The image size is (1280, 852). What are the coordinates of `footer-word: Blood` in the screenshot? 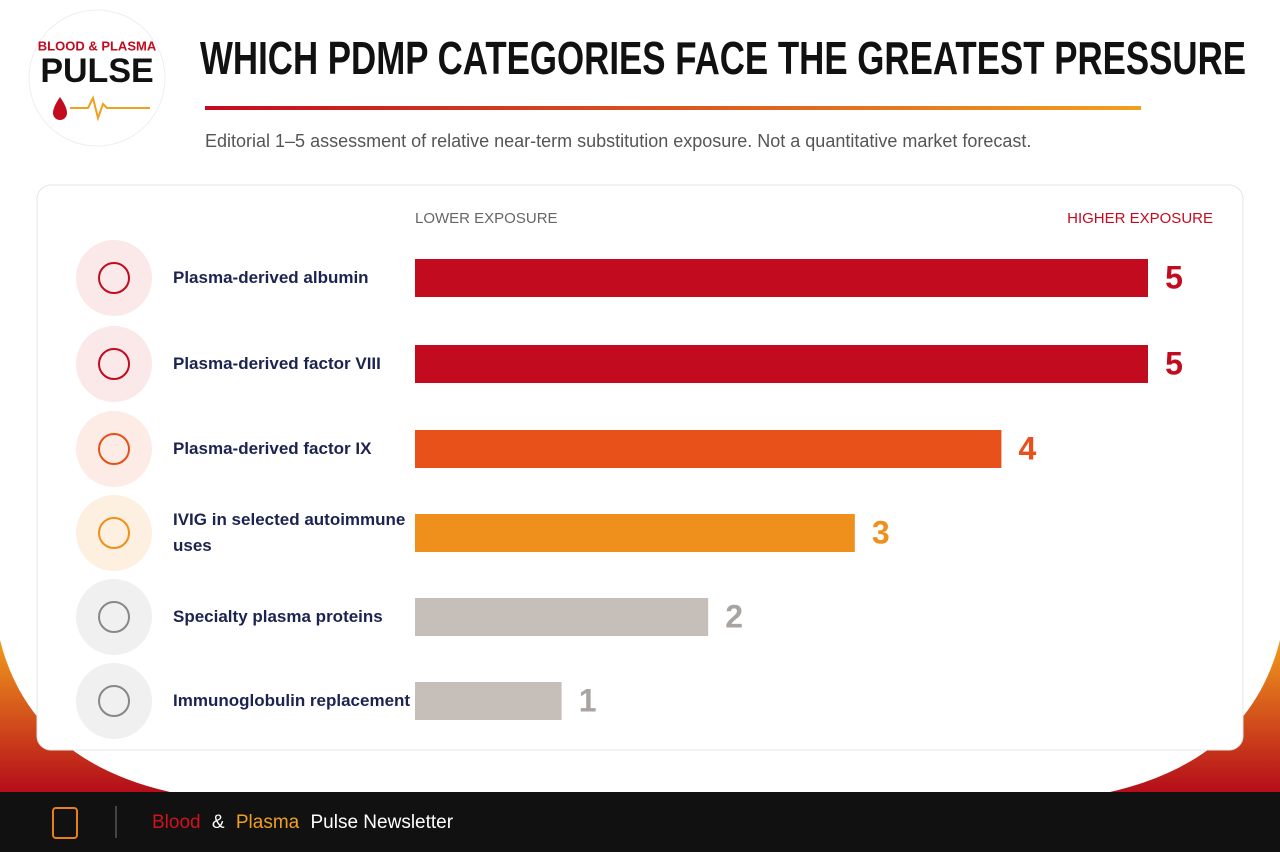 It's located at (176, 822).